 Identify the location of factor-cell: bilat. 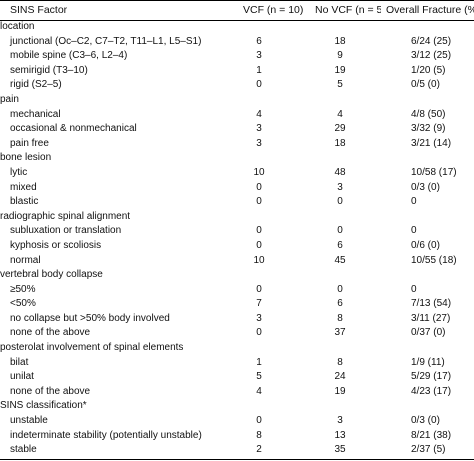
(19, 362).